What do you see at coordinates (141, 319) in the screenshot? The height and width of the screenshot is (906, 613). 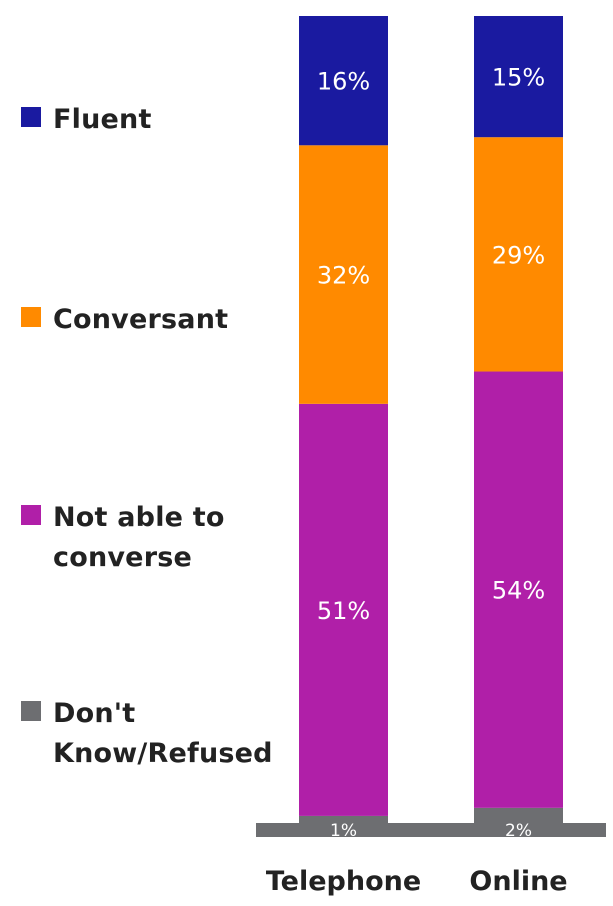 I see `legend-label-conversant: Conversant` at bounding box center [141, 319].